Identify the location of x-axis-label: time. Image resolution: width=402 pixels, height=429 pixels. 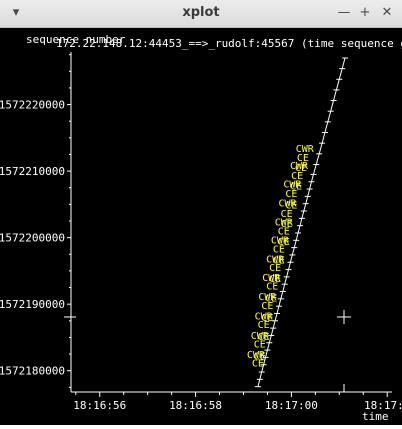
(375, 416).